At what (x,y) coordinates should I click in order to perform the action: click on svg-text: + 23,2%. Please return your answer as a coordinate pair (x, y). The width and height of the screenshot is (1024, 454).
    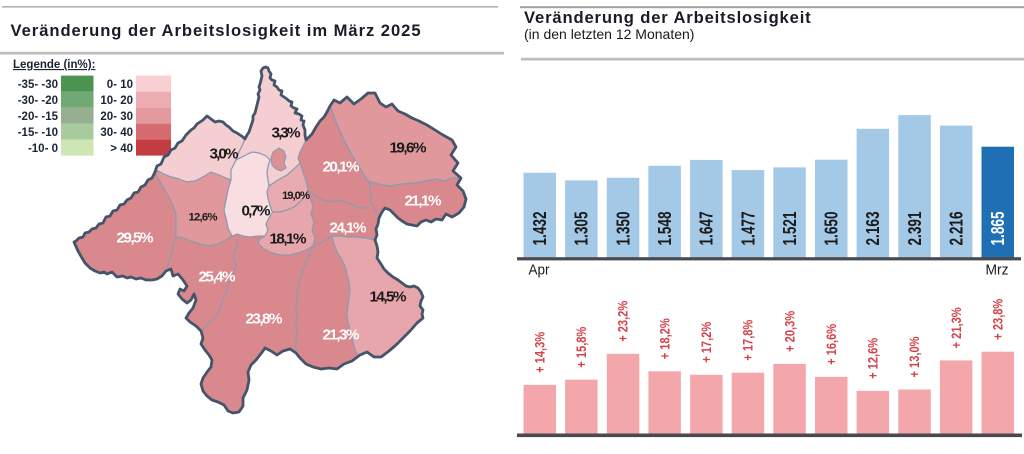
    Looking at the image, I should click on (623, 321).